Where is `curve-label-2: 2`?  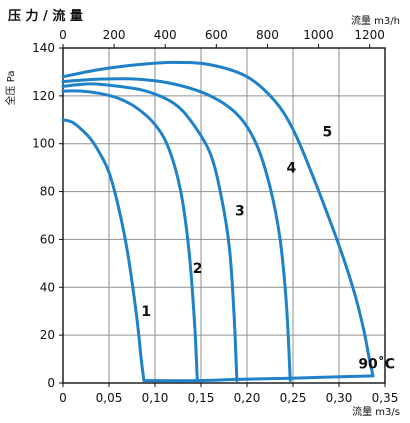 curve-label-2: 2 is located at coordinates (198, 269).